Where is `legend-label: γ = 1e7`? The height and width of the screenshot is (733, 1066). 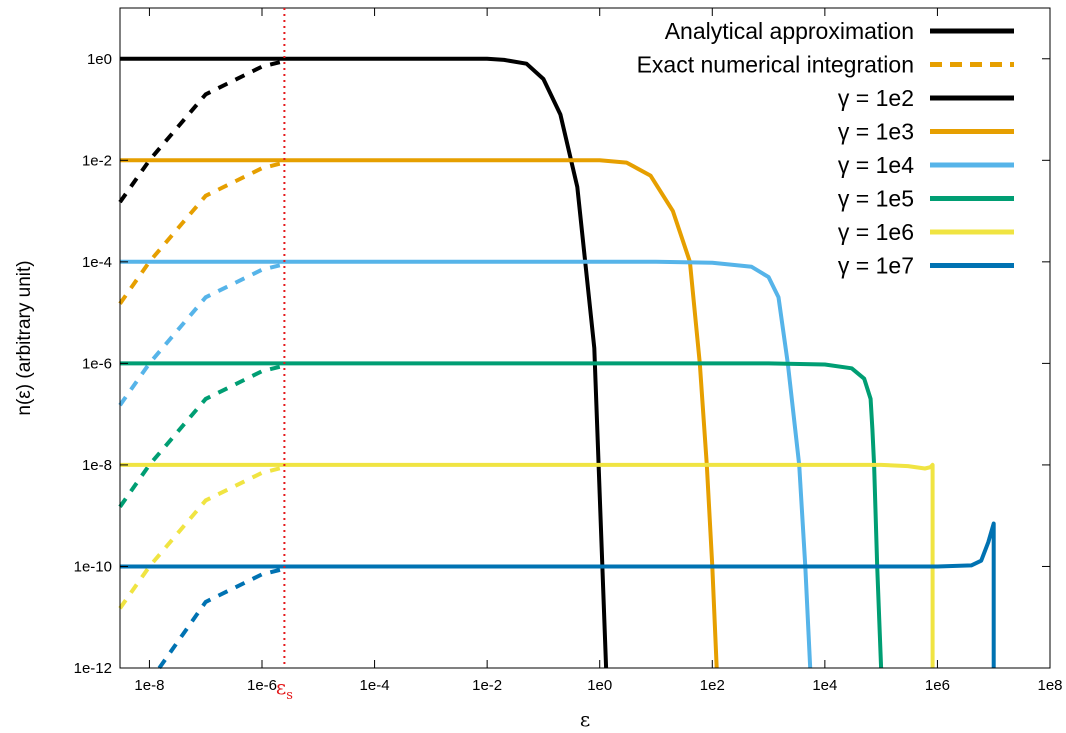 legend-label: γ = 1e7 is located at coordinates (876, 266).